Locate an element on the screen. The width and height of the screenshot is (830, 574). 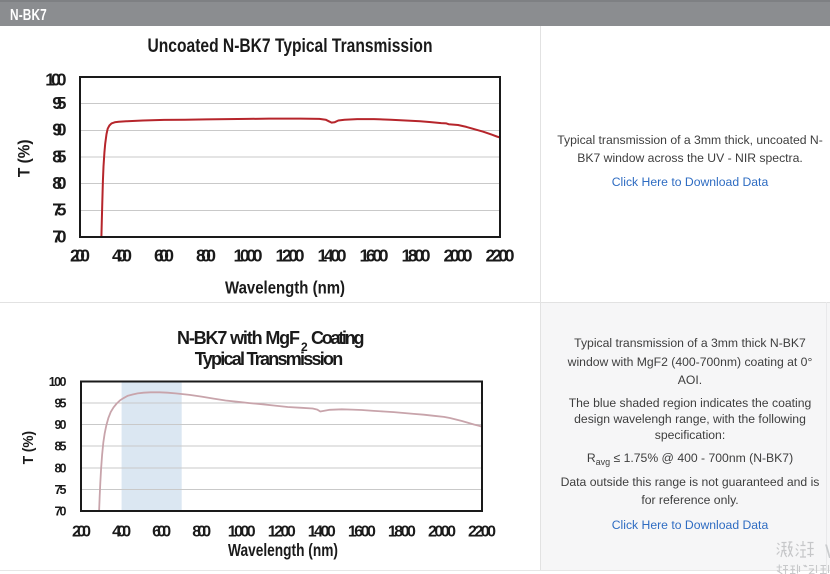
svg-text: Typical Transmission is located at coordinates (269, 359).